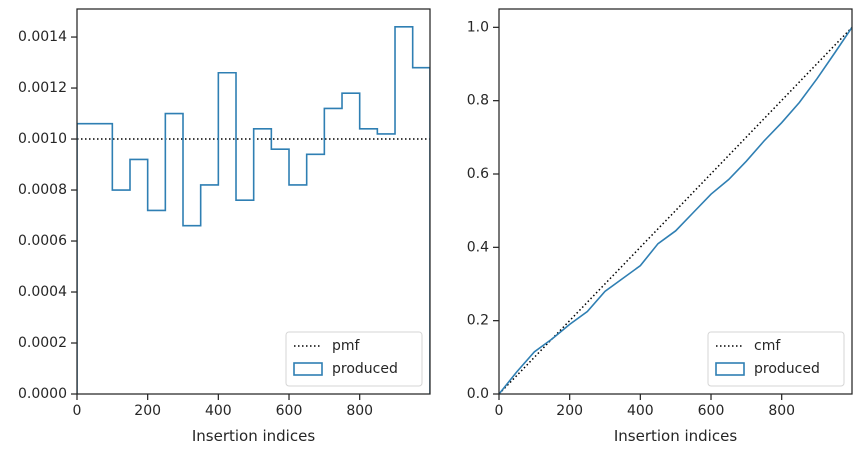 The width and height of the screenshot is (861, 453). Describe the element at coordinates (478, 27) in the screenshot. I see `y-tick-label: 1.0` at that location.